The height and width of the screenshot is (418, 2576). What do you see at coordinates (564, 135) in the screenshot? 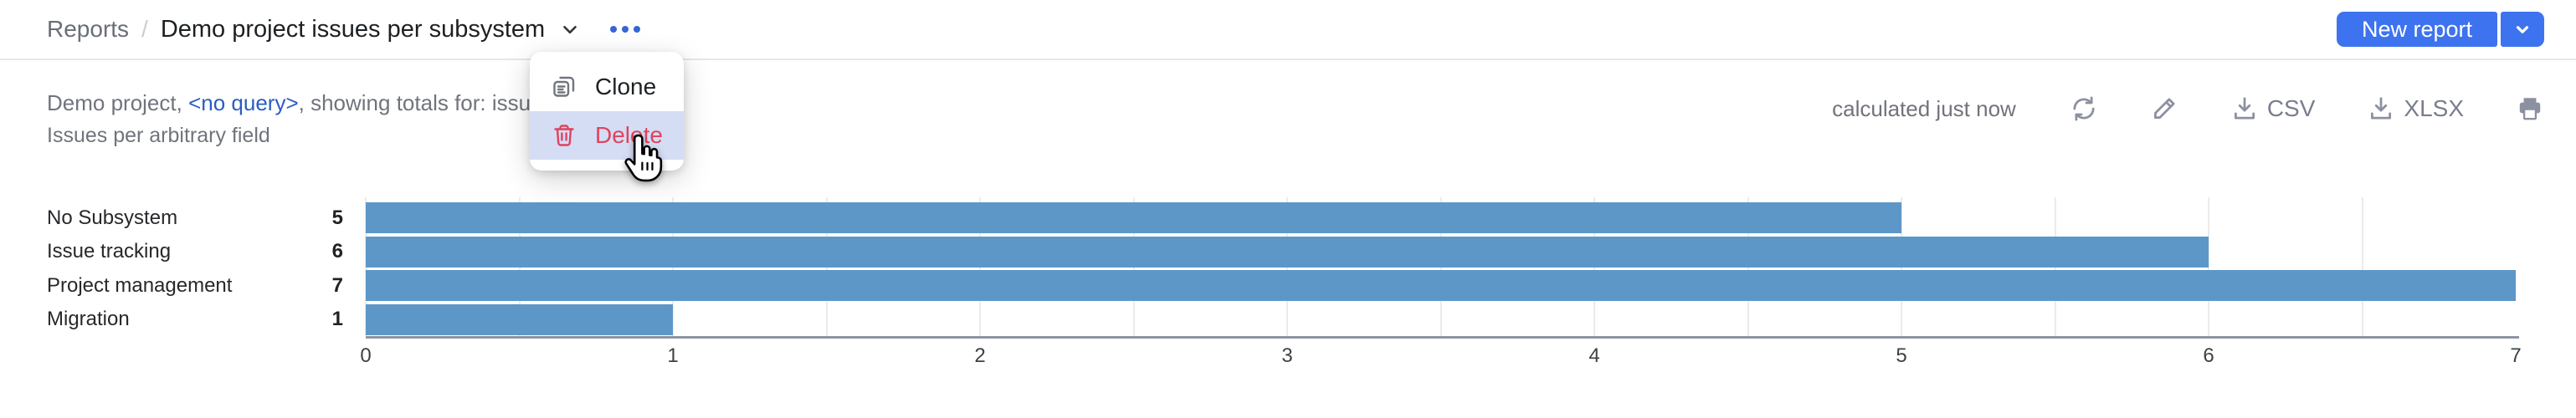
I see `trash-icon` at bounding box center [564, 135].